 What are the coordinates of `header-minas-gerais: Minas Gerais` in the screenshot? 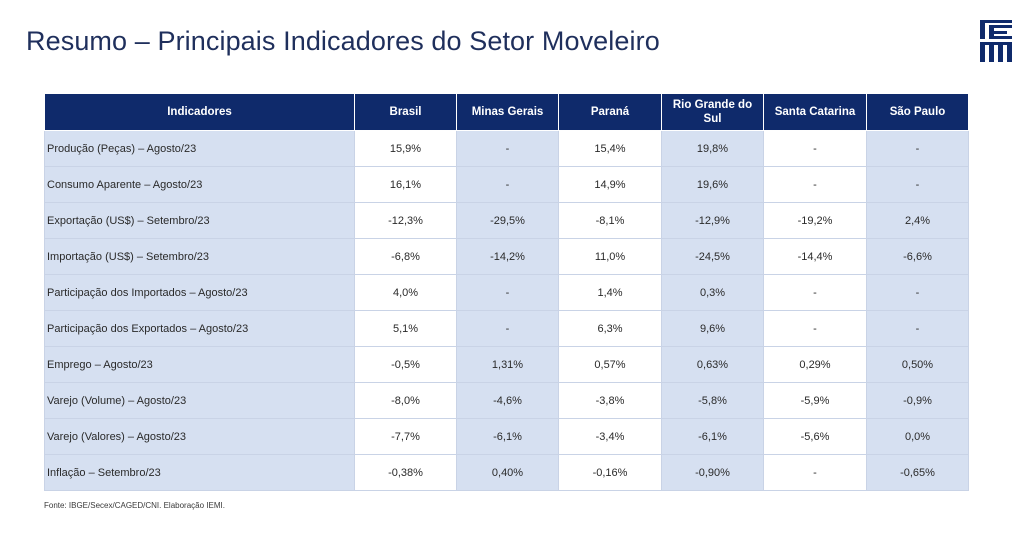 It's located at (507, 112).